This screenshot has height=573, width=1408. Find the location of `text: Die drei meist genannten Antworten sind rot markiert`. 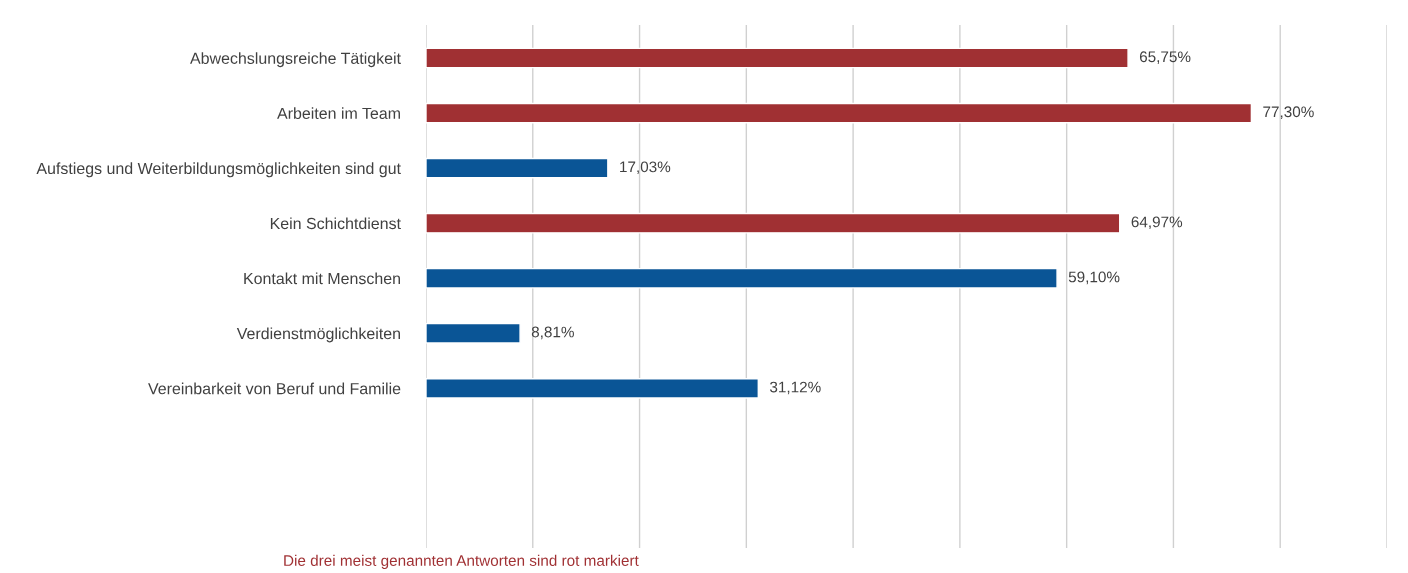

text: Die drei meist genannten Antworten sind rot markiert is located at coordinates (461, 561).